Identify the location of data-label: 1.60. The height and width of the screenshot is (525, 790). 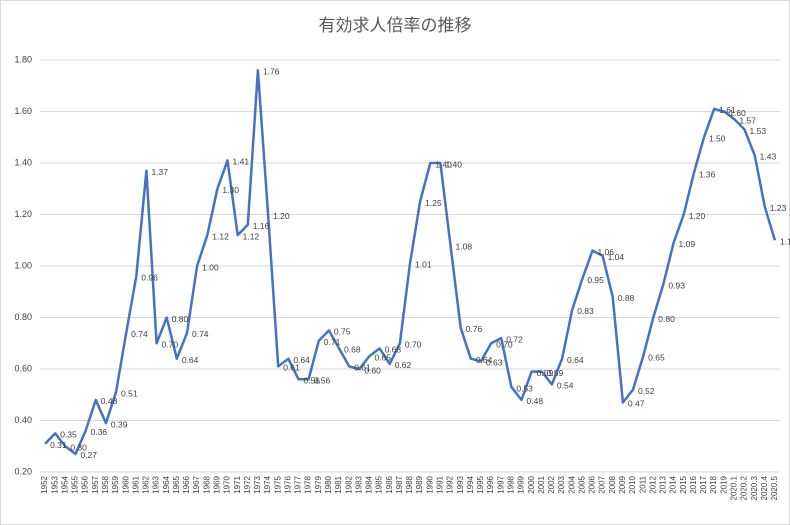
(737, 113).